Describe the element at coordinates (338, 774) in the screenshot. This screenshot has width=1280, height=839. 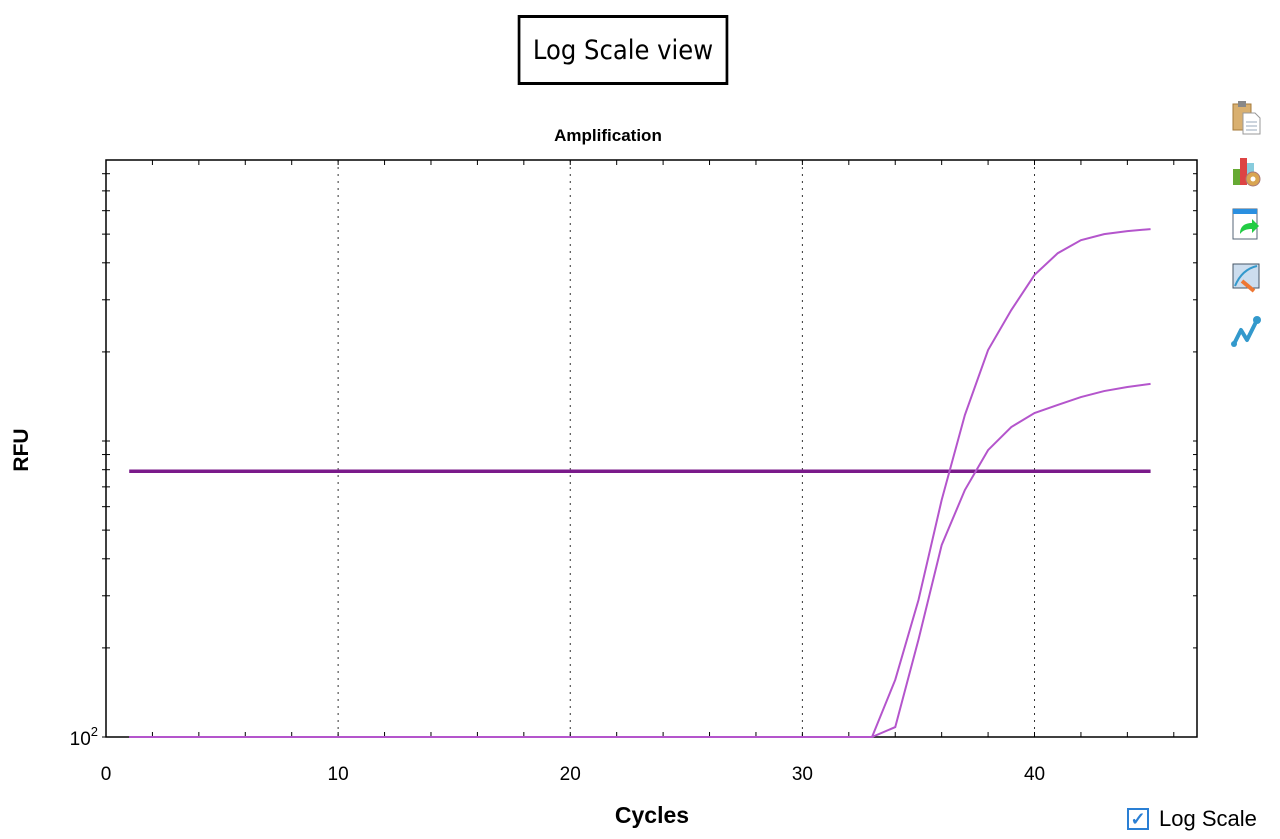
I see `x-tick-label: 10` at that location.